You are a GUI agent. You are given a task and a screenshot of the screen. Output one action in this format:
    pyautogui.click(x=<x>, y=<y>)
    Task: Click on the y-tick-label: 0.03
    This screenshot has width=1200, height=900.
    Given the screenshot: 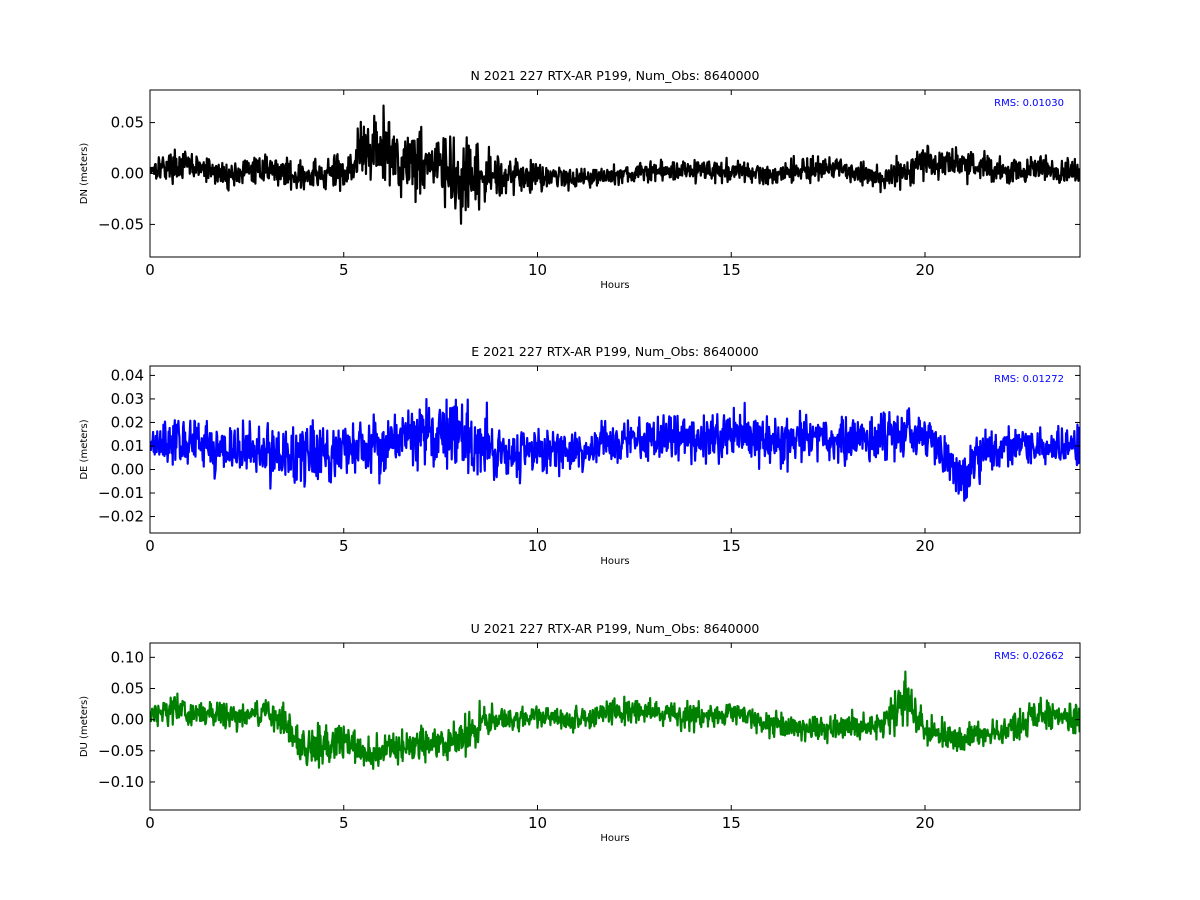 What is the action you would take?
    pyautogui.click(x=127, y=399)
    